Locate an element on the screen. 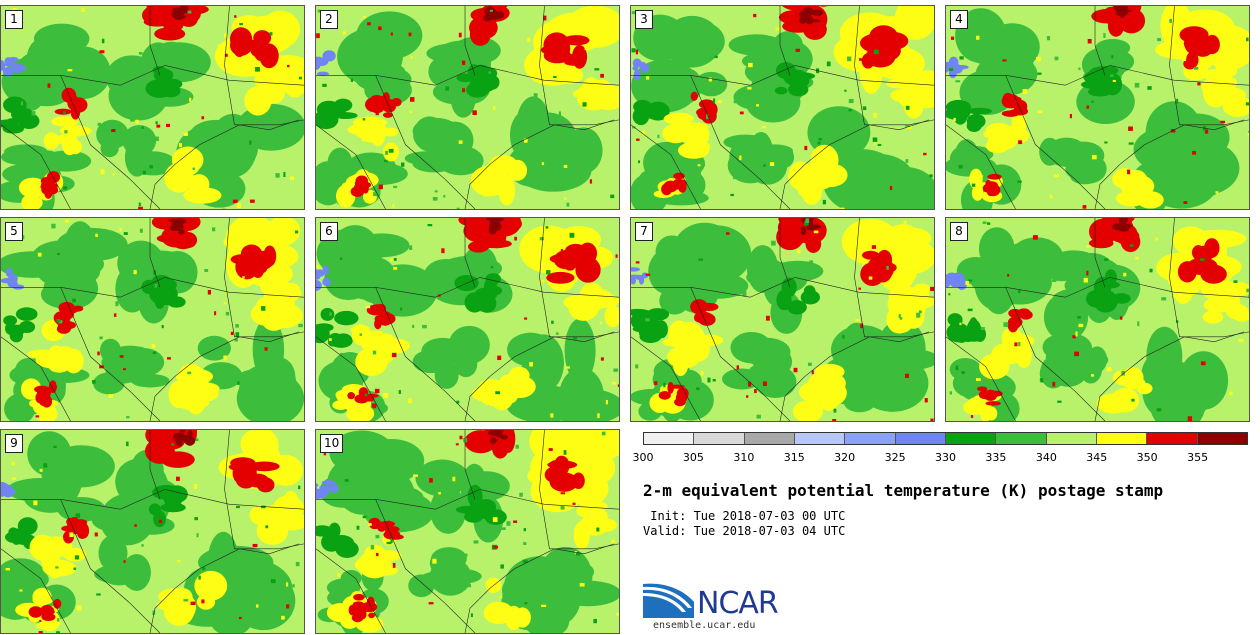  temperature-field is located at coordinates (152, 107).